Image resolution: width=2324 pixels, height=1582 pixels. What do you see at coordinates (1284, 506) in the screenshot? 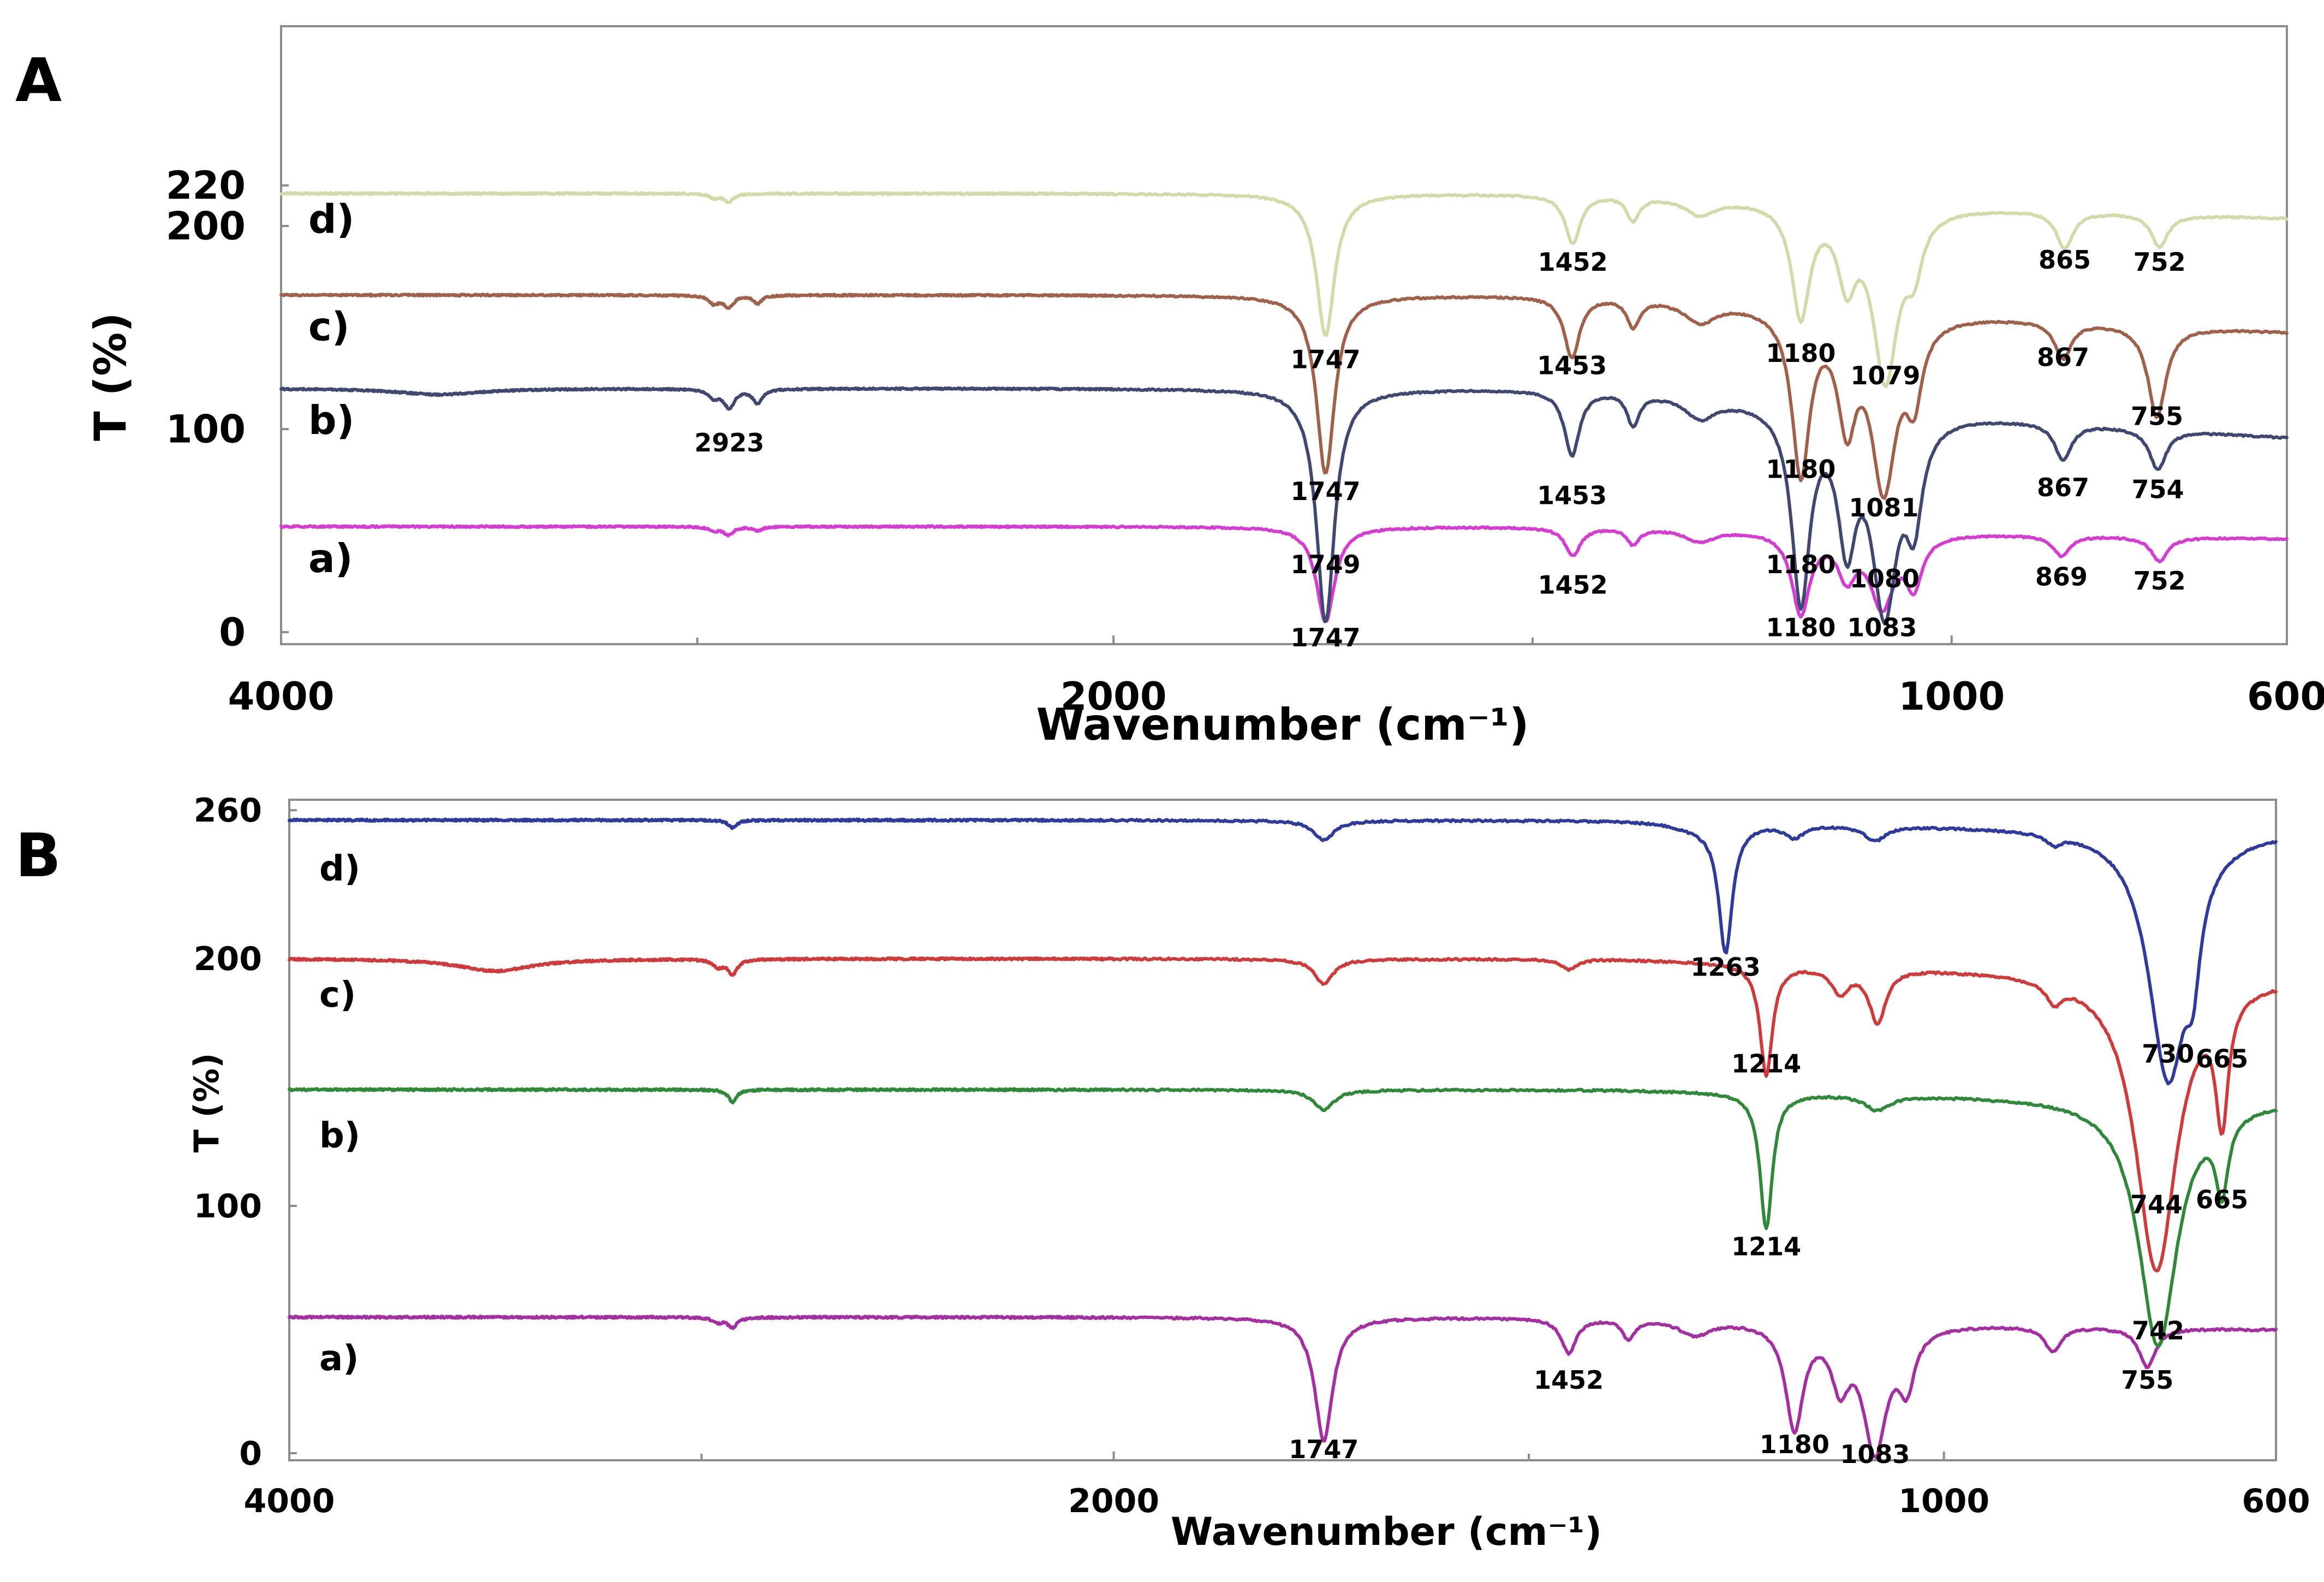
I see `panel-a-series-b` at bounding box center [1284, 506].